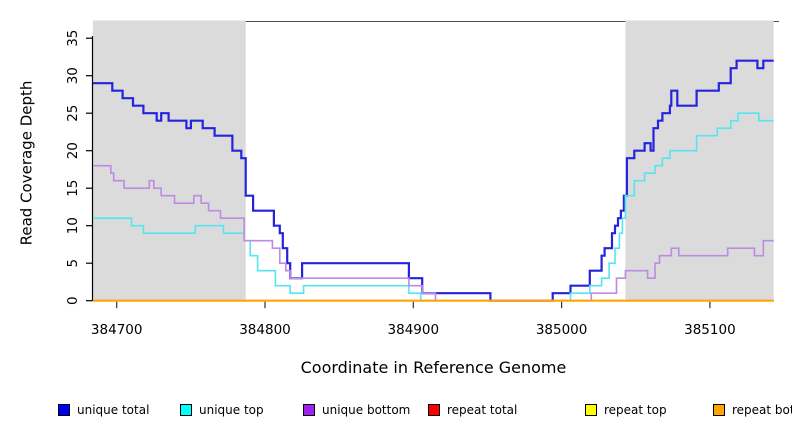 This screenshot has width=792, height=432. I want to click on y-tick-label: 30, so click(73, 75).